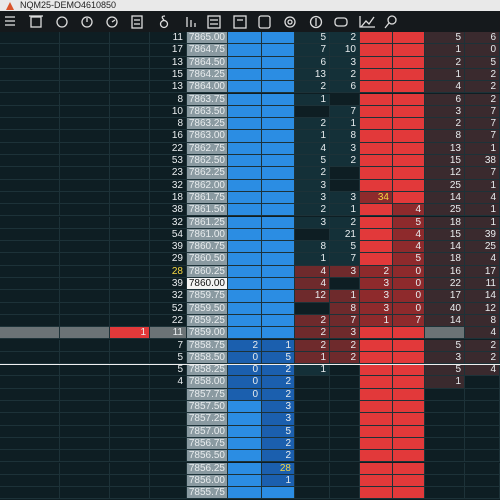 This screenshot has width=500, height=500. What do you see at coordinates (10, 21) in the screenshot?
I see `menu-button` at bounding box center [10, 21].